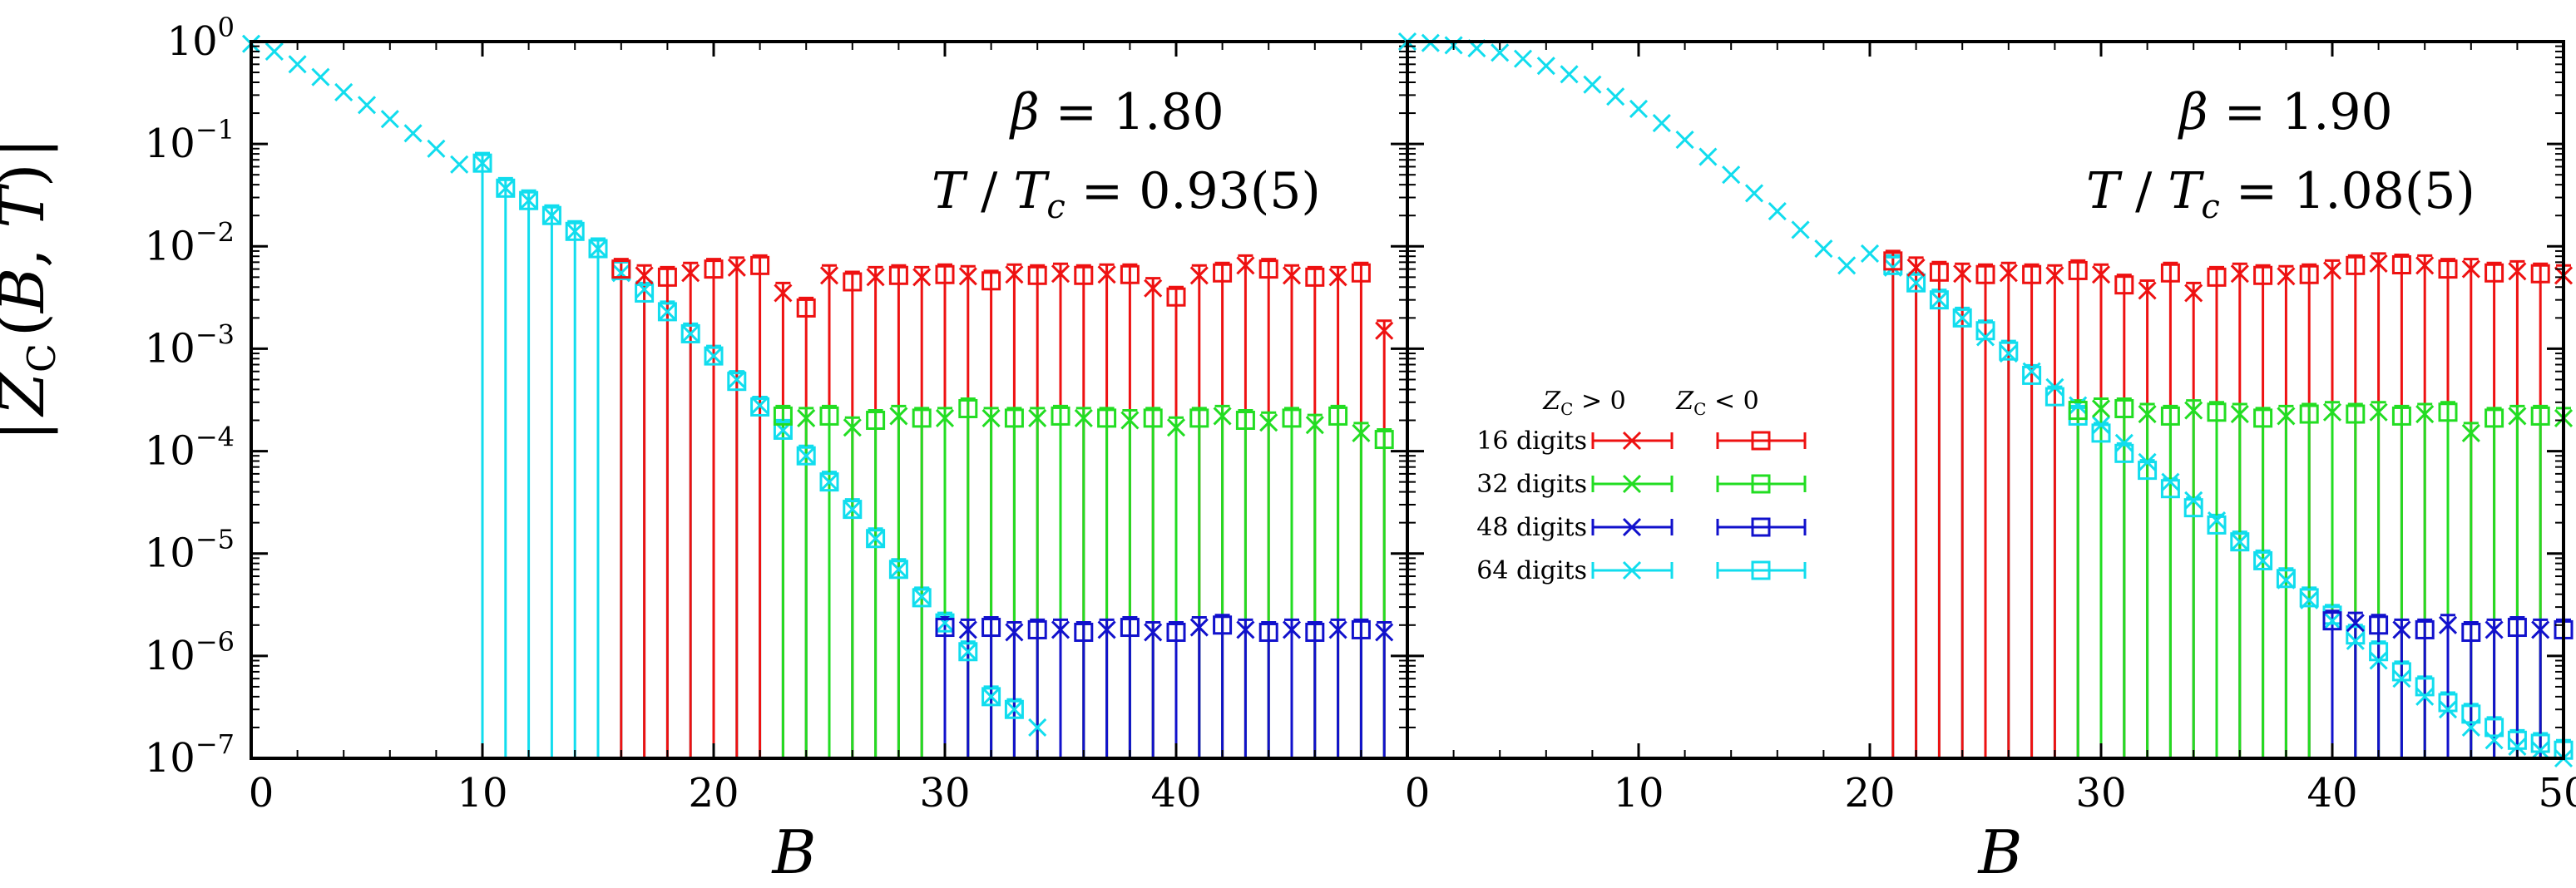 The image size is (2576, 888). I want to click on y-tick-label: 10⁻⁵, so click(190, 550).